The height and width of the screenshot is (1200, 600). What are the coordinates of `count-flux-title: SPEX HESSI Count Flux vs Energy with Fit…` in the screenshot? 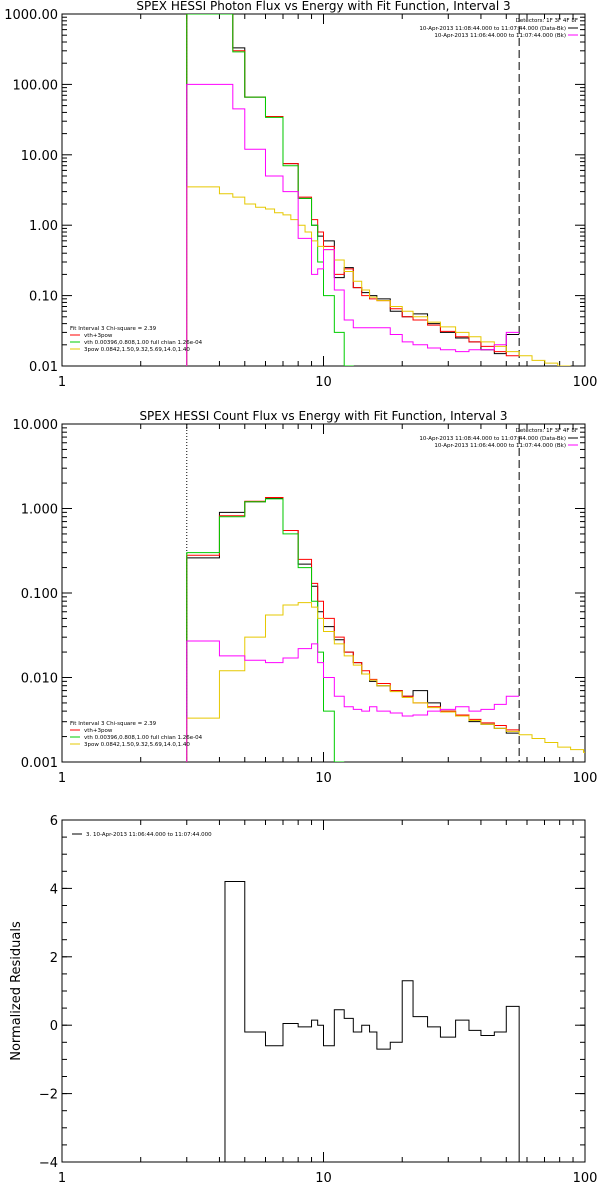 It's located at (323, 416).